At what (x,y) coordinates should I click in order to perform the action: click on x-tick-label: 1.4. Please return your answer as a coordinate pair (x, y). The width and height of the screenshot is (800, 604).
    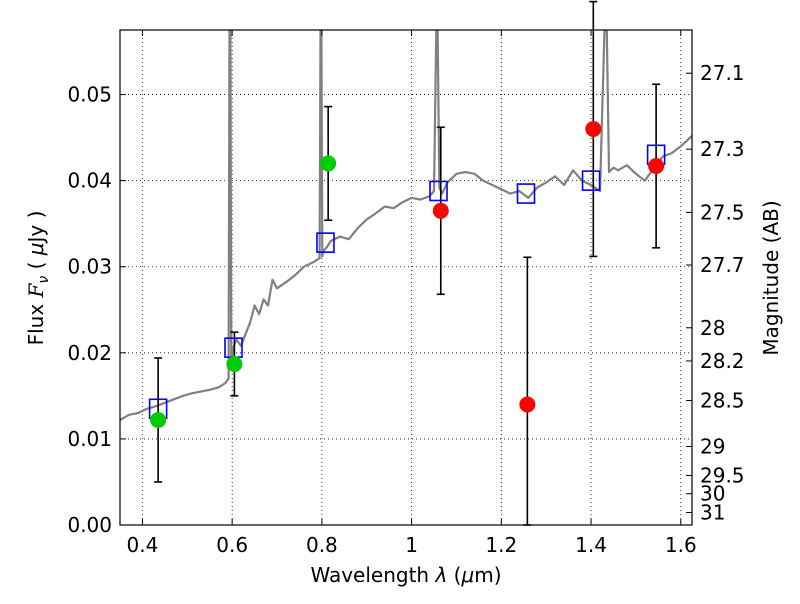
    Looking at the image, I should click on (591, 545).